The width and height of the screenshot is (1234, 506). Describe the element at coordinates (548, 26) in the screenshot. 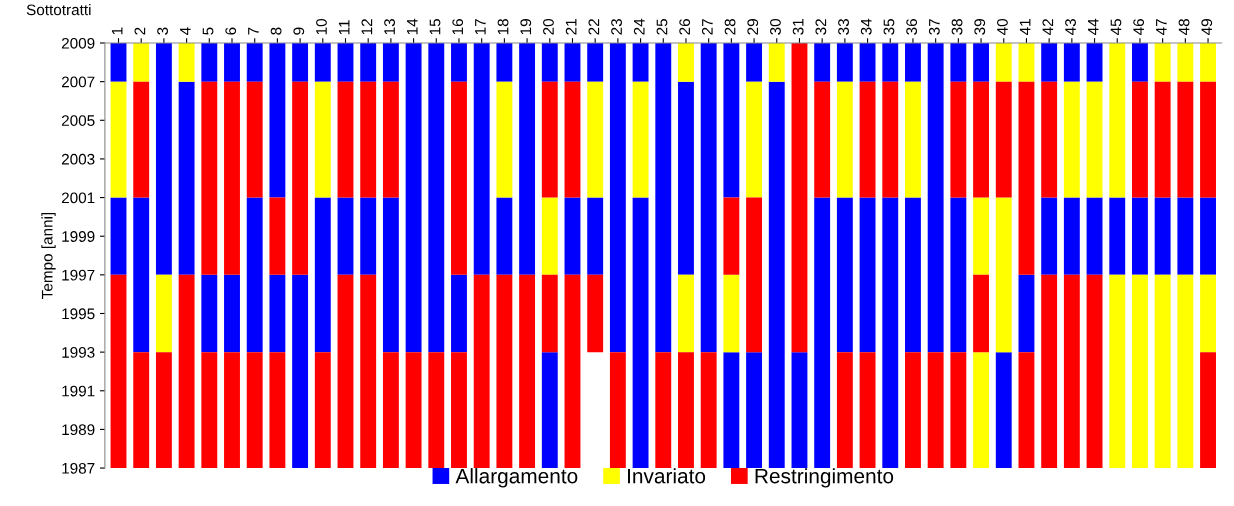

I see `x-tick-label: 20` at that location.